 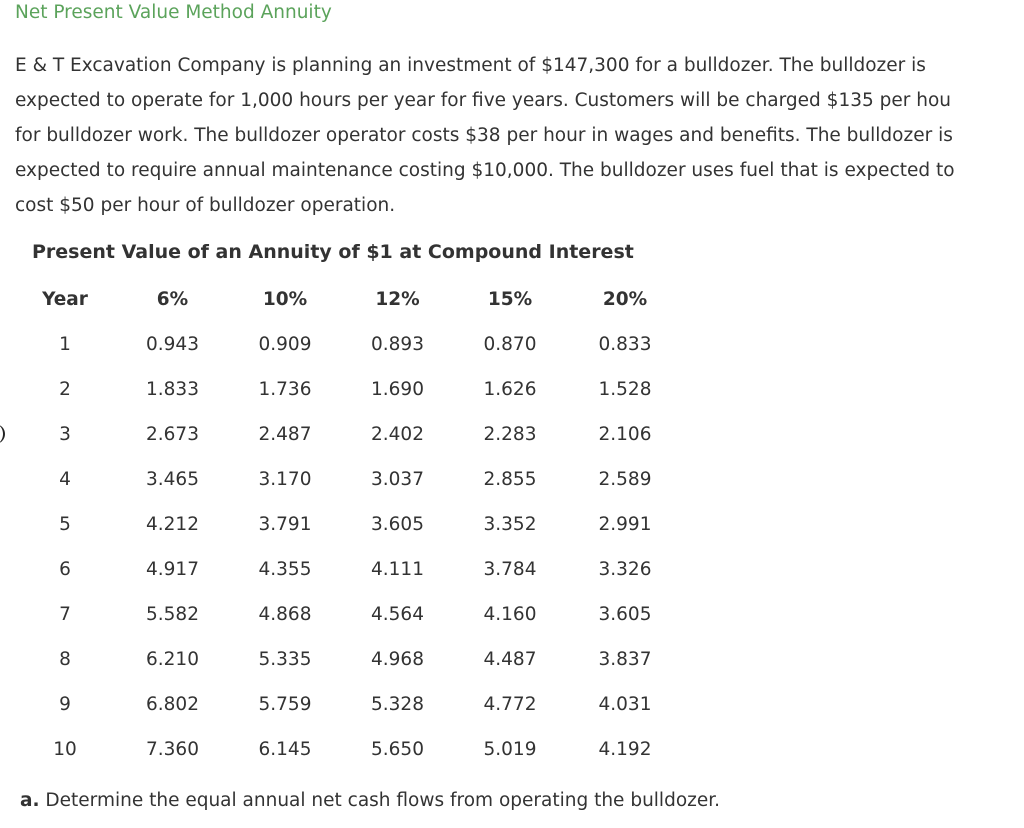 What do you see at coordinates (355, 659) in the screenshot?
I see `table-row: 8 6.210 5.335 4.968 4.487 3.837` at bounding box center [355, 659].